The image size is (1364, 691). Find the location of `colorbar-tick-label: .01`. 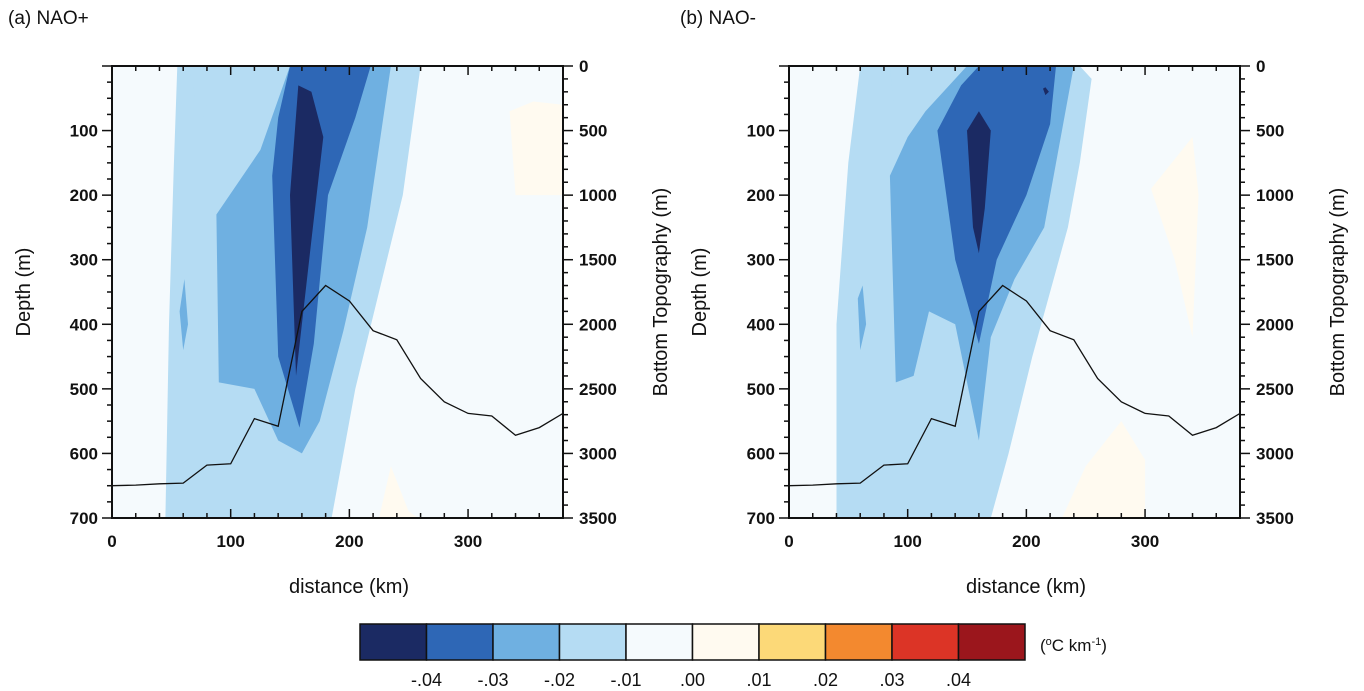

colorbar-tick-label: .01 is located at coordinates (758, 680).